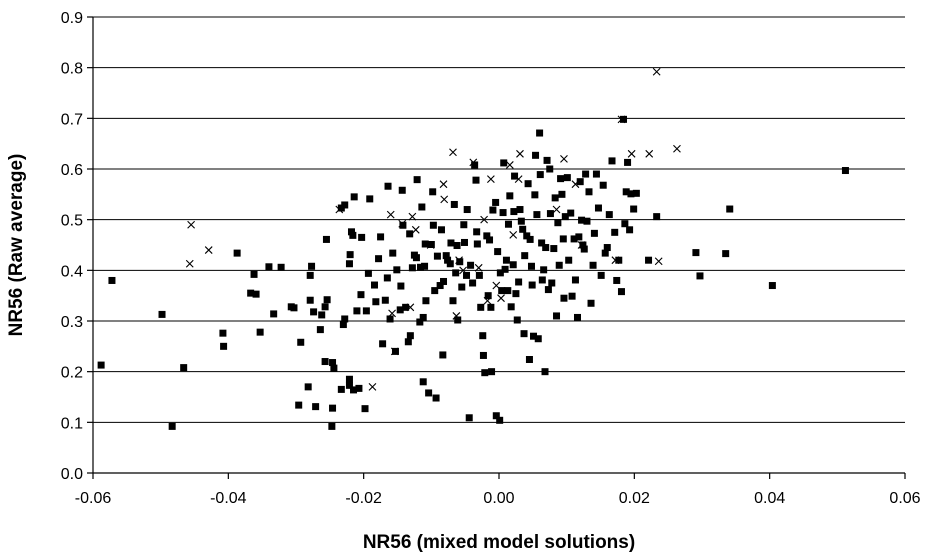 Image resolution: width=931 pixels, height=557 pixels. What do you see at coordinates (499, 542) in the screenshot?
I see `x-axis-title: NR56 (mixed model solutions)` at bounding box center [499, 542].